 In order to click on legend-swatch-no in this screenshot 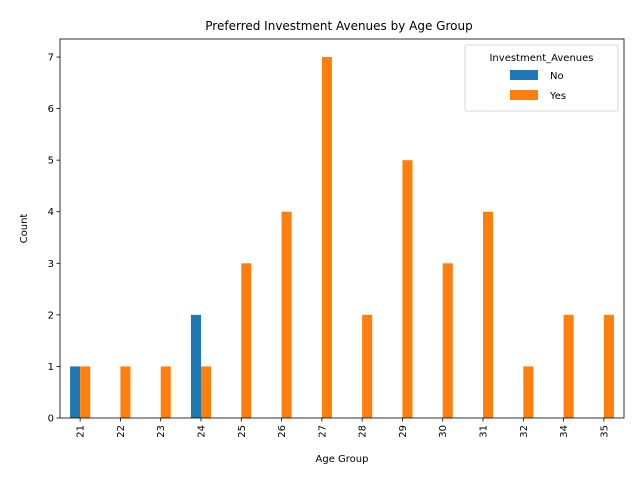, I will do `click(524, 75)`.